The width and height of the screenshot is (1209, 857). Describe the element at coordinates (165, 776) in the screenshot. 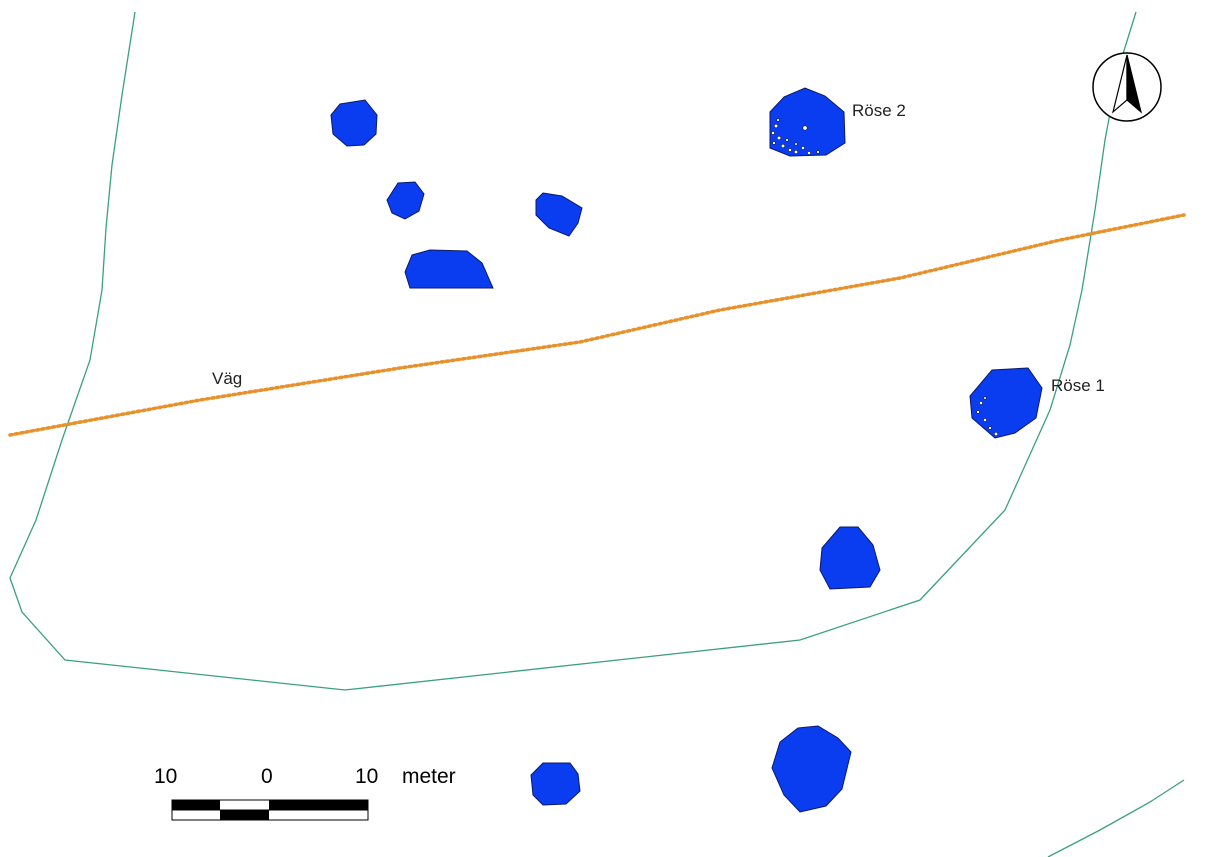

I see `scale-left-value: 10` at that location.